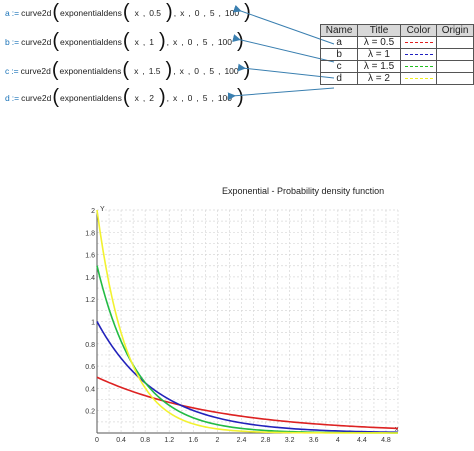 The width and height of the screenshot is (474, 451). I want to click on x-tick-label: 4, so click(338, 440).